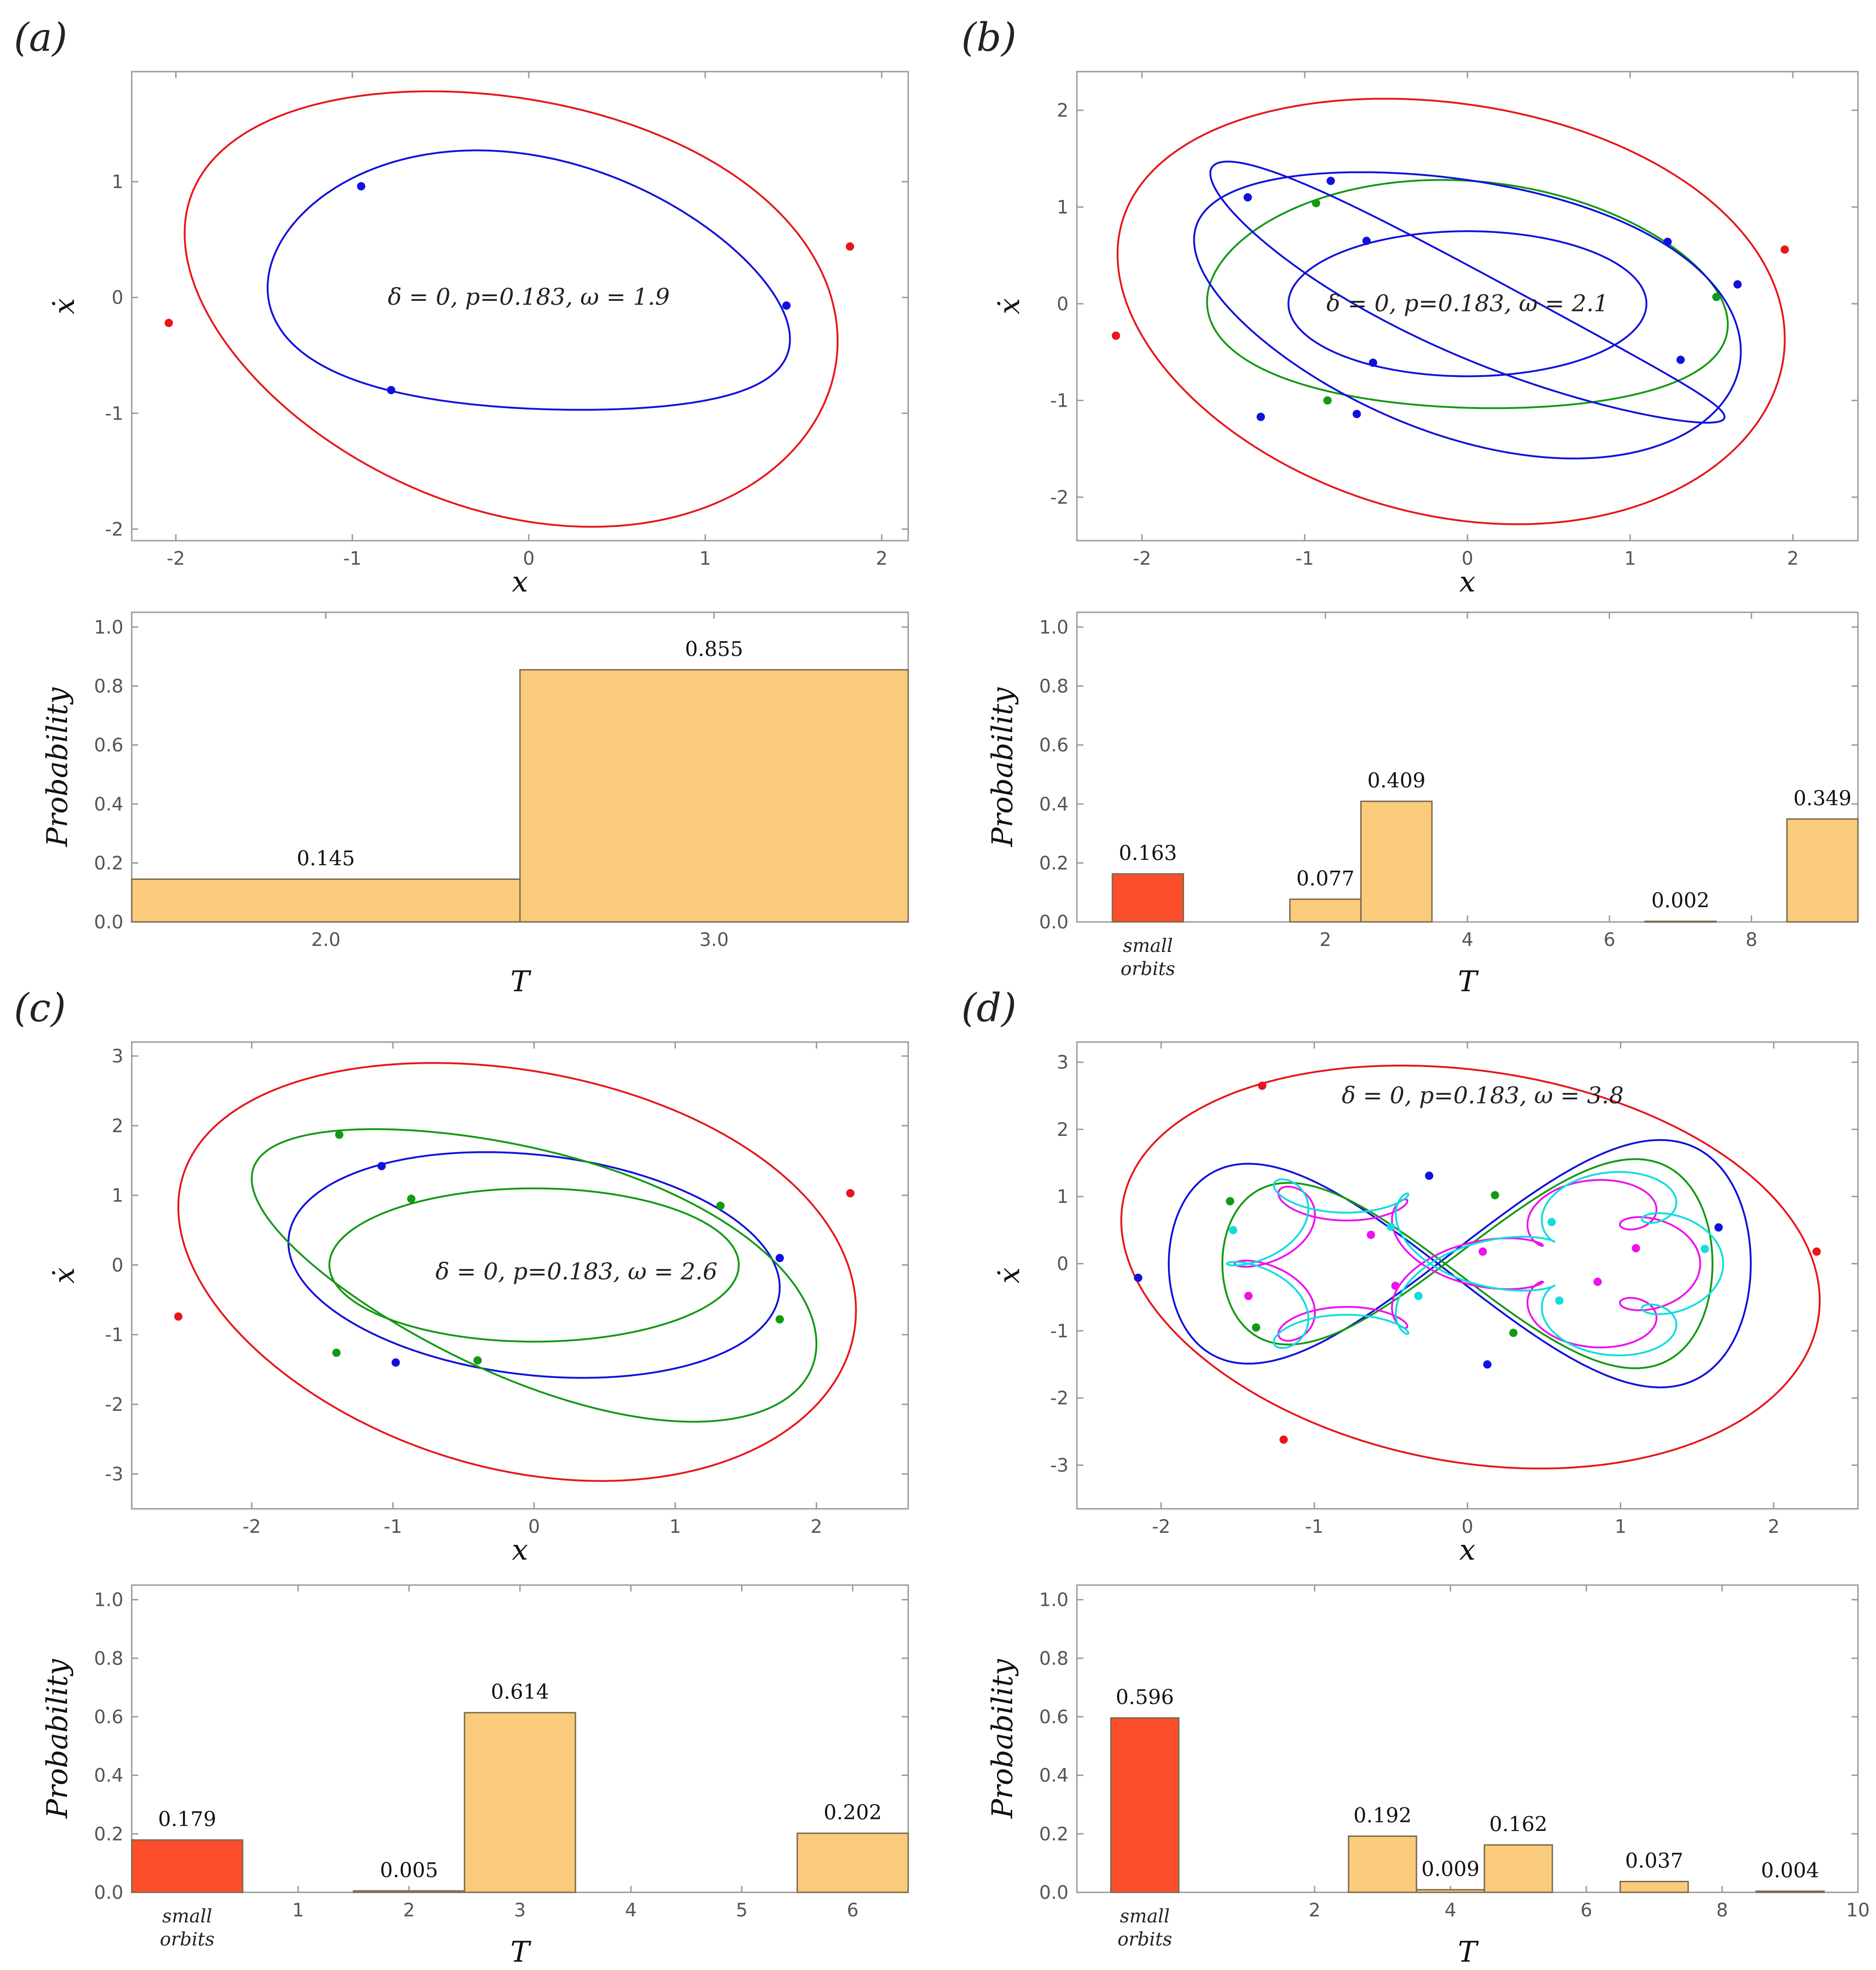 This screenshot has width=1876, height=1970. Describe the element at coordinates (326, 858) in the screenshot. I see `bar-value-label: 0.145` at that location.